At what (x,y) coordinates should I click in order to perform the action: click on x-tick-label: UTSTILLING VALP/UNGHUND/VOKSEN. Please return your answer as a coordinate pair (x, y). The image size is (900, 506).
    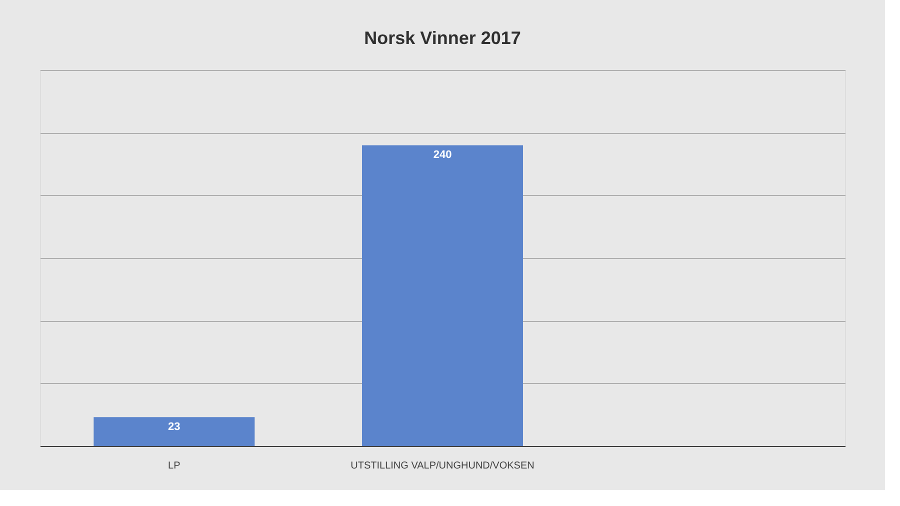
    Looking at the image, I should click on (442, 466).